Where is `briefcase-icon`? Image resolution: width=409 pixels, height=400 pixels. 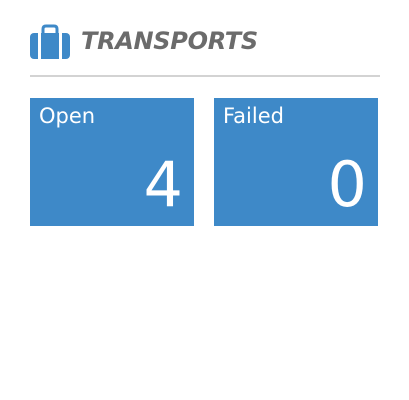 briefcase-icon is located at coordinates (50, 42).